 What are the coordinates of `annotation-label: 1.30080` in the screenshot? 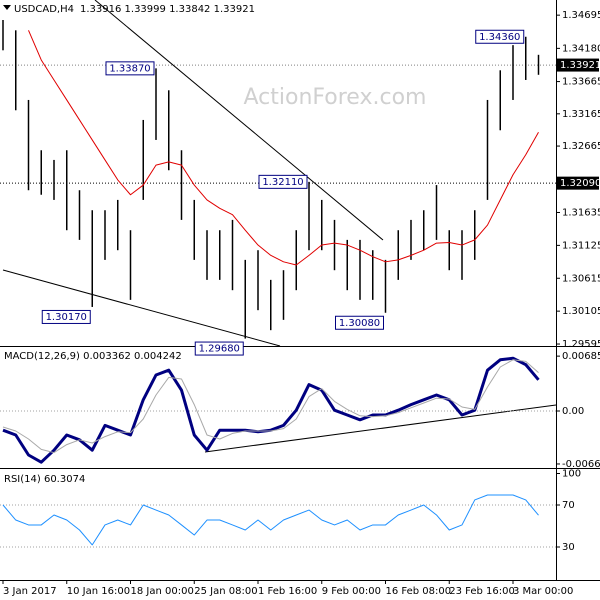 It's located at (359, 323).